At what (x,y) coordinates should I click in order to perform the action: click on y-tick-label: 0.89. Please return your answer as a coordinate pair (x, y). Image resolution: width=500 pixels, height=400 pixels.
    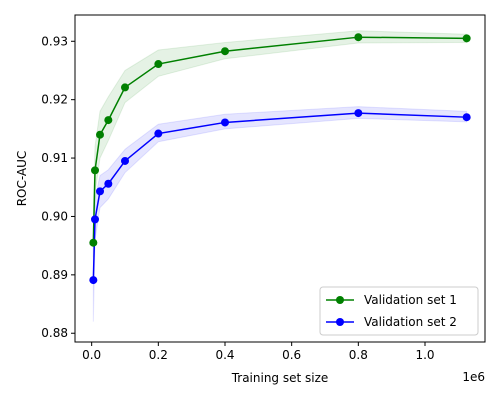
    Looking at the image, I should click on (54, 275).